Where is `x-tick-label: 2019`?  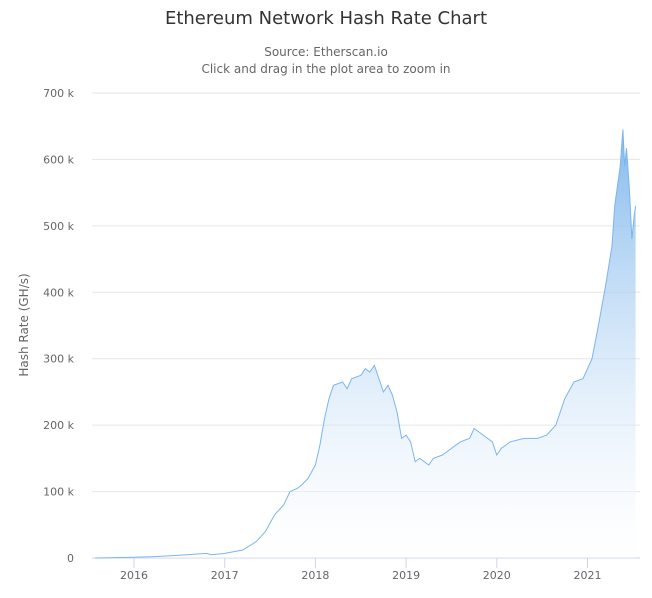 x-tick-label: 2019 is located at coordinates (406, 575).